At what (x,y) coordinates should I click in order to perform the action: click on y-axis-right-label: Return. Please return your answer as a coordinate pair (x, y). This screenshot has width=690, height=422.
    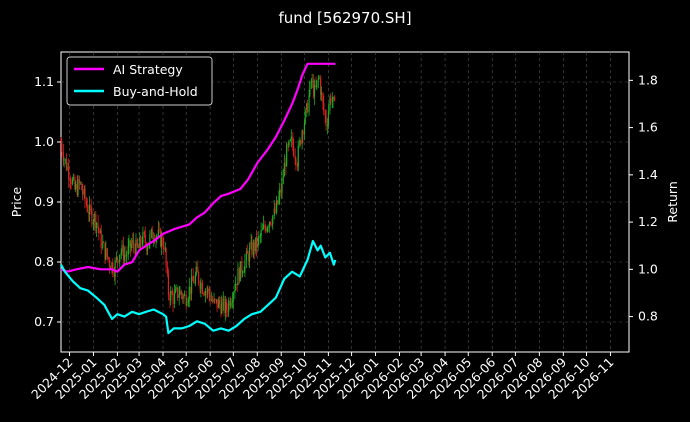
    Looking at the image, I should click on (672, 201).